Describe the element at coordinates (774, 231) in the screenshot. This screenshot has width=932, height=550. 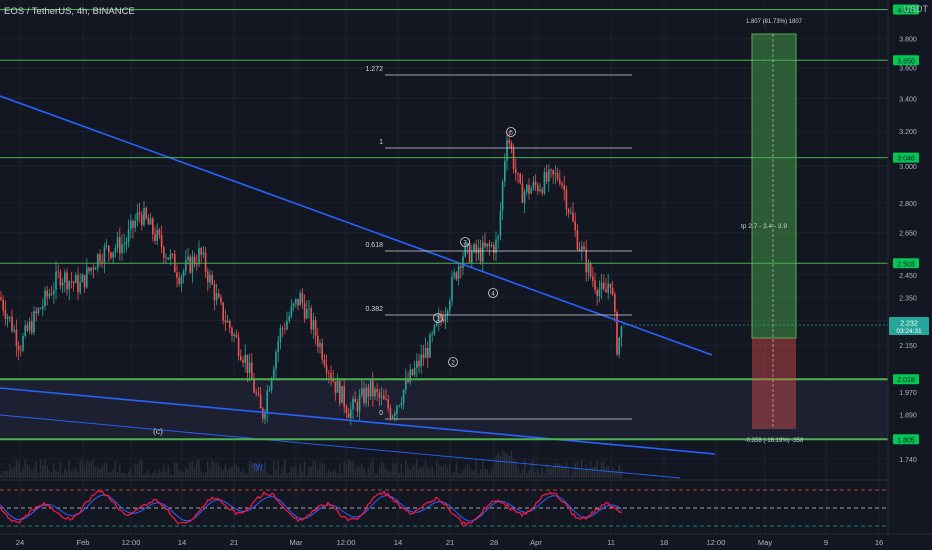
I see `long-position` at that location.